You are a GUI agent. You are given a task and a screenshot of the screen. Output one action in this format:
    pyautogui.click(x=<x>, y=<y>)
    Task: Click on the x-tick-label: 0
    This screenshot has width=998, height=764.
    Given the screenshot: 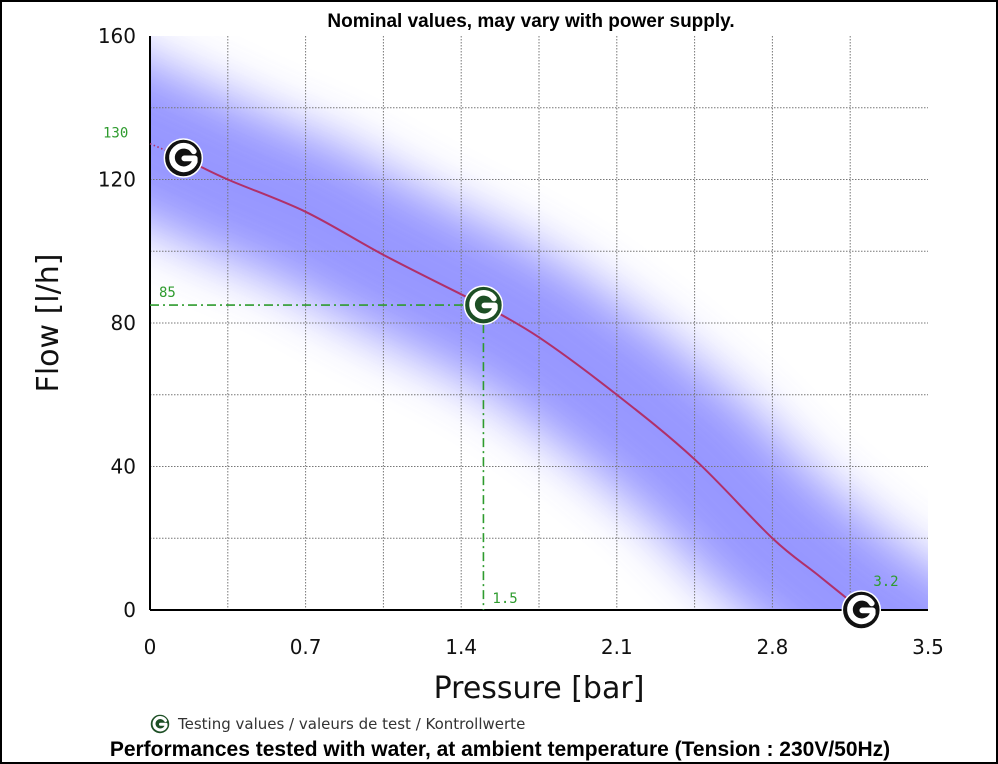 What is the action you would take?
    pyautogui.click(x=150, y=647)
    